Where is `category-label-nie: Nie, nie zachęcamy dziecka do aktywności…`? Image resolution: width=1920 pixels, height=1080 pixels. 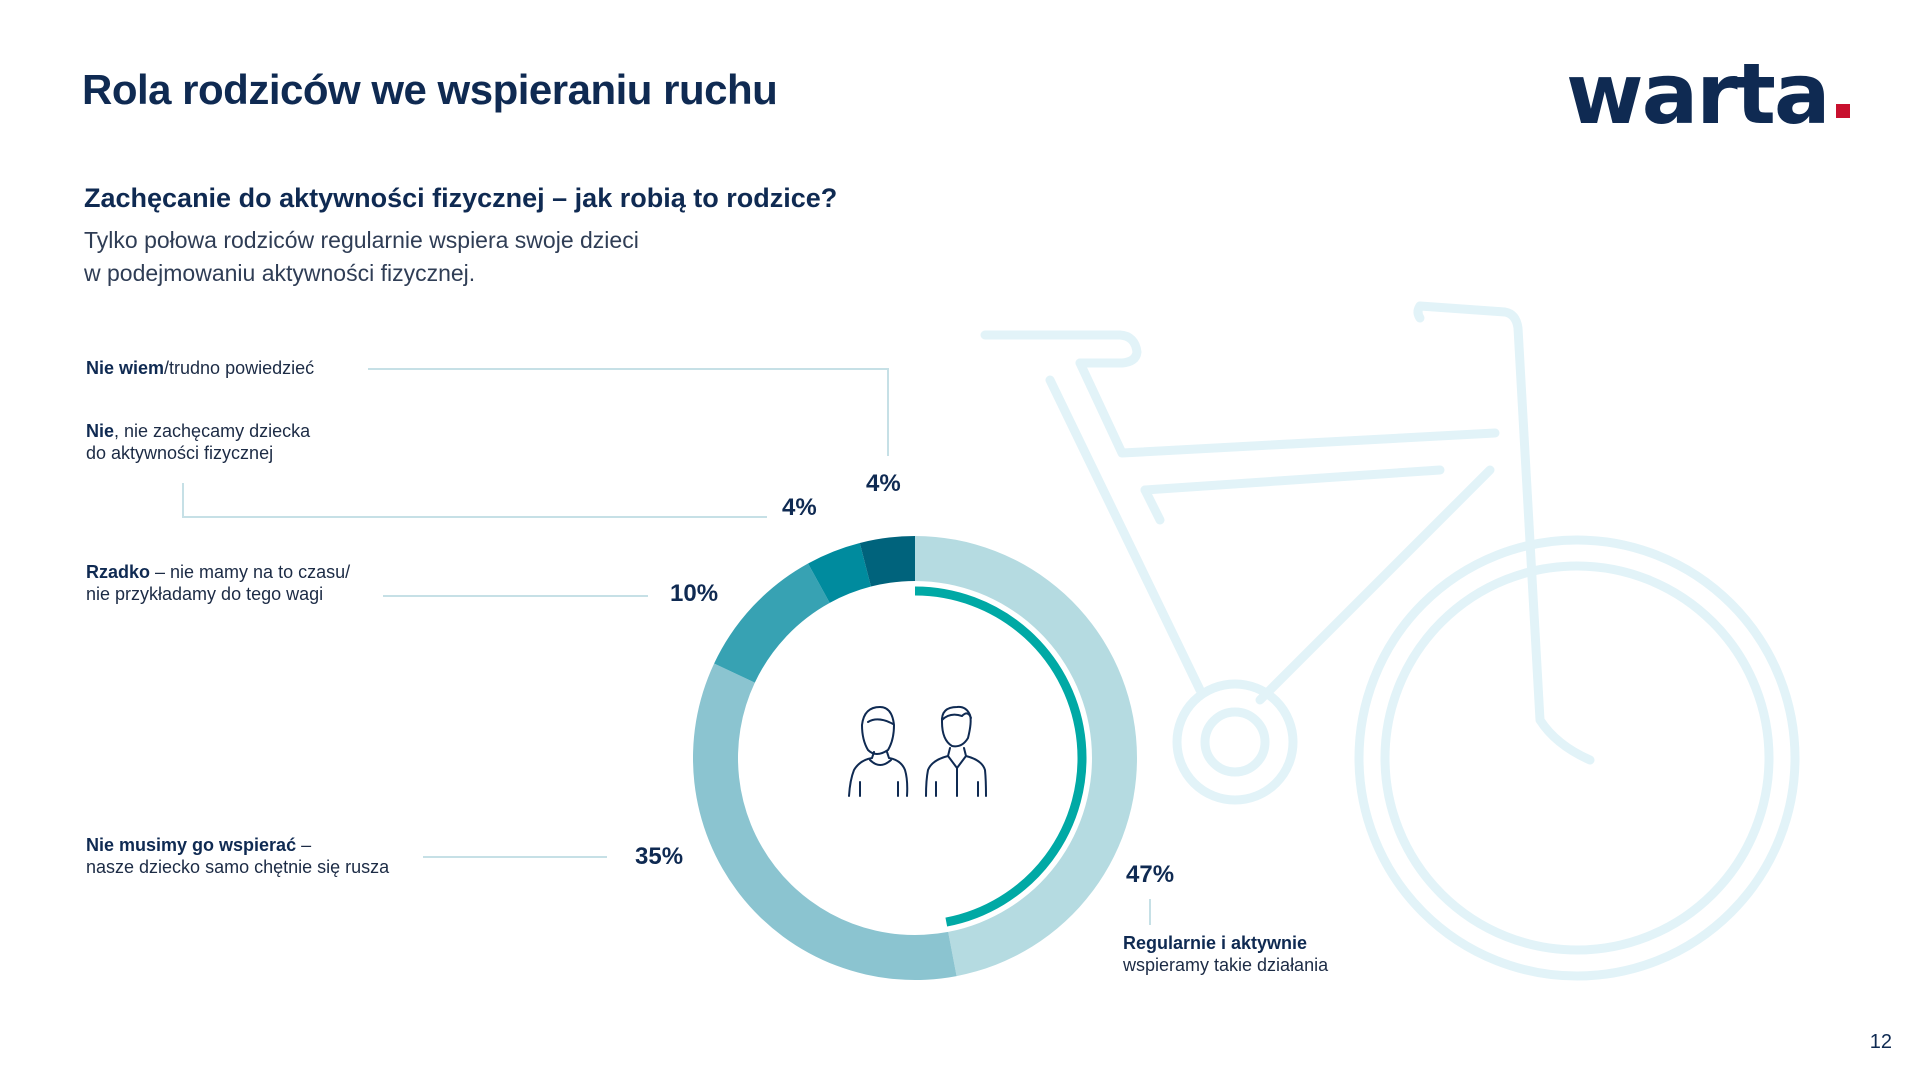 category-label-nie: Nie, nie zachęcamy dziecka do aktywności… is located at coordinates (198, 442).